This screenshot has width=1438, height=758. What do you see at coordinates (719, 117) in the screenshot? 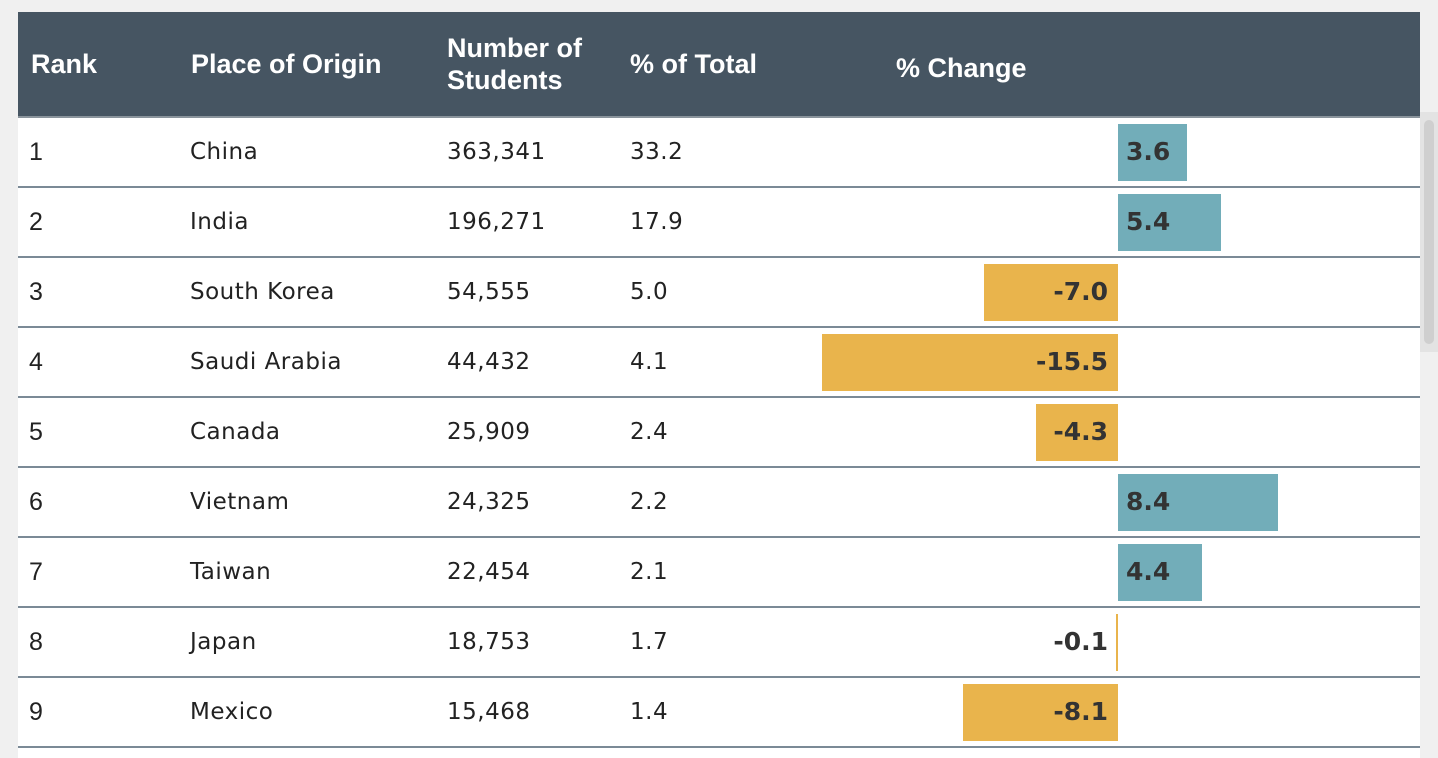
I see `header-divider` at bounding box center [719, 117].